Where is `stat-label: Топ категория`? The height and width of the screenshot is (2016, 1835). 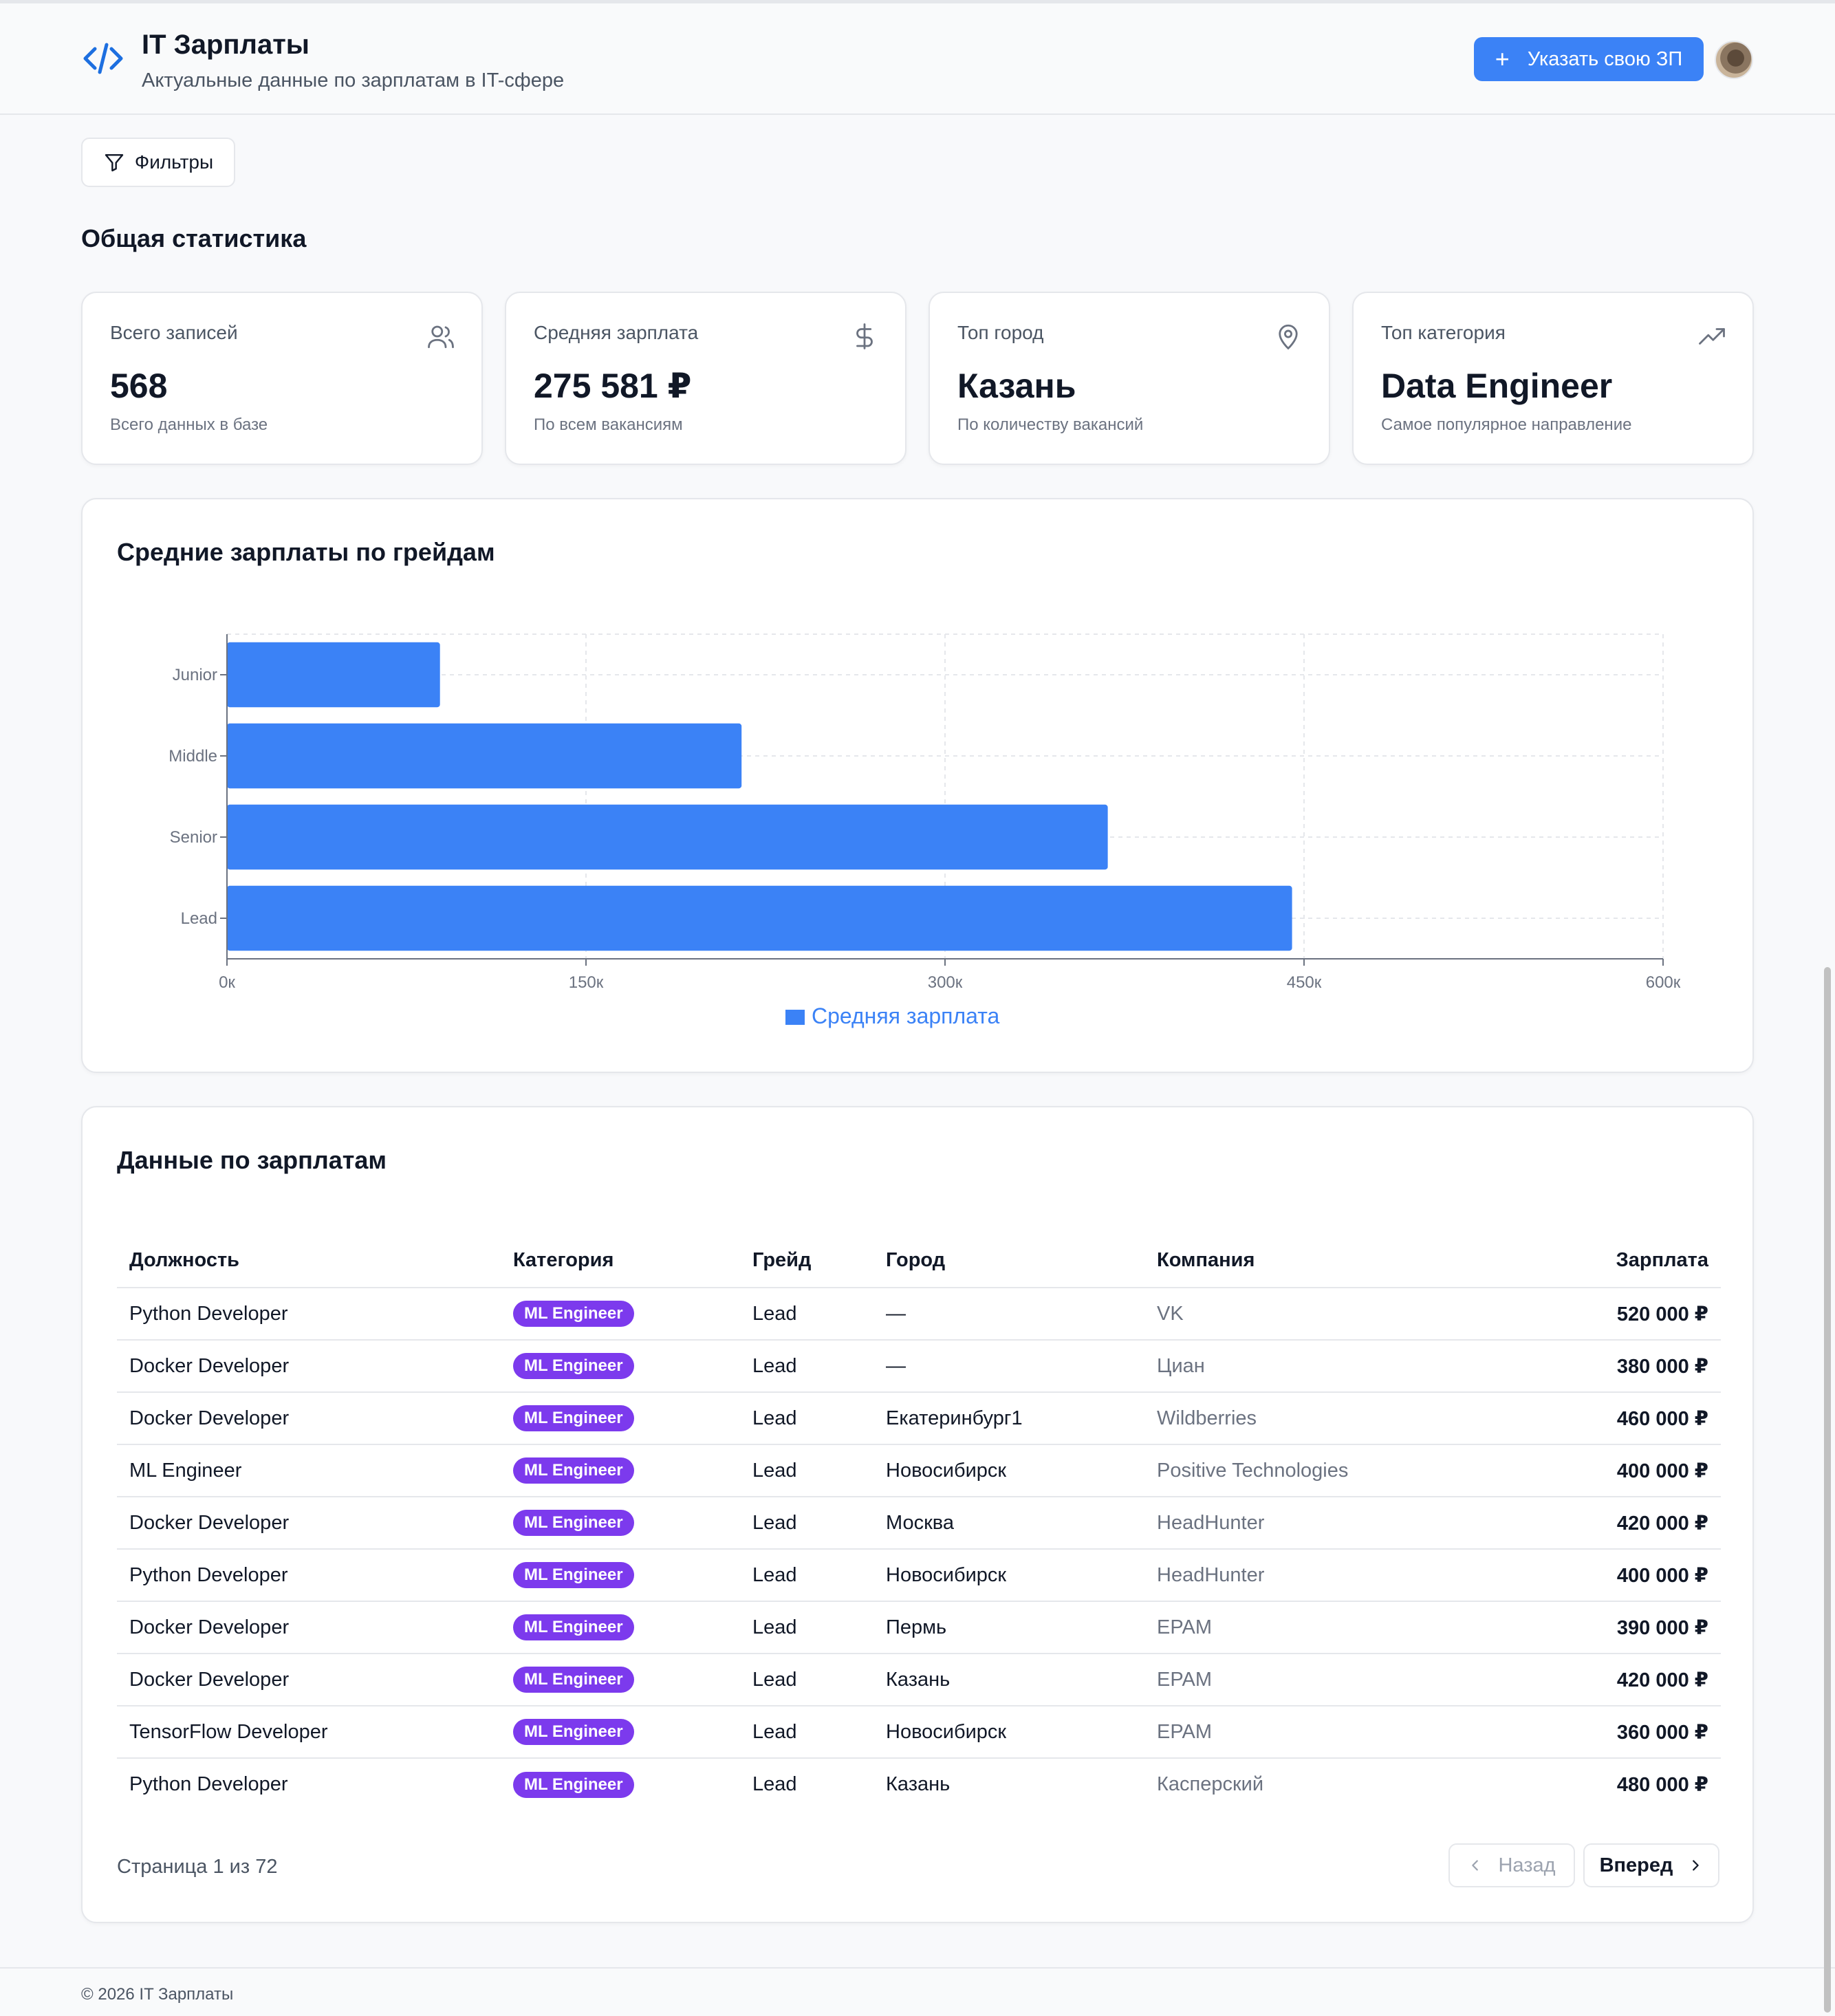
stat-label: Топ категория is located at coordinates (1443, 333).